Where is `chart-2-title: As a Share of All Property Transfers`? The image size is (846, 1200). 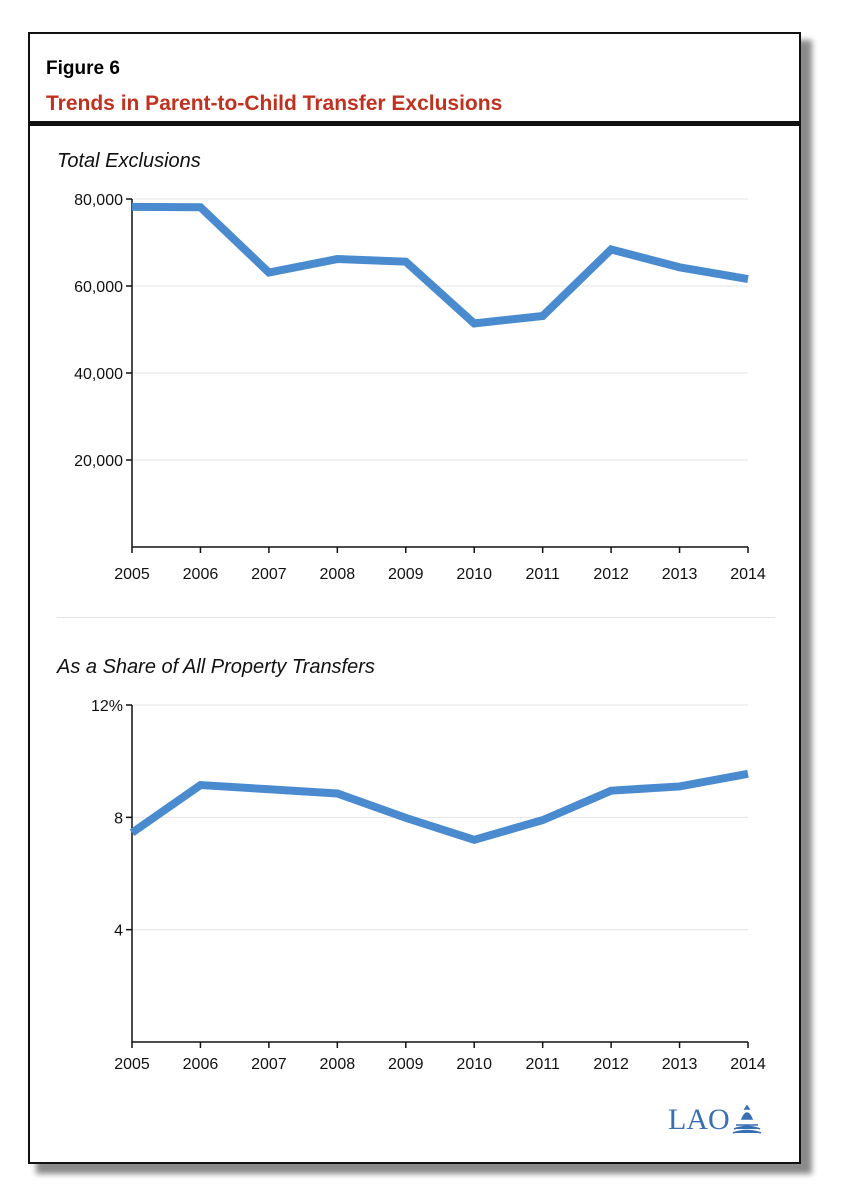 chart-2-title: As a Share of All Property Transfers is located at coordinates (216, 667).